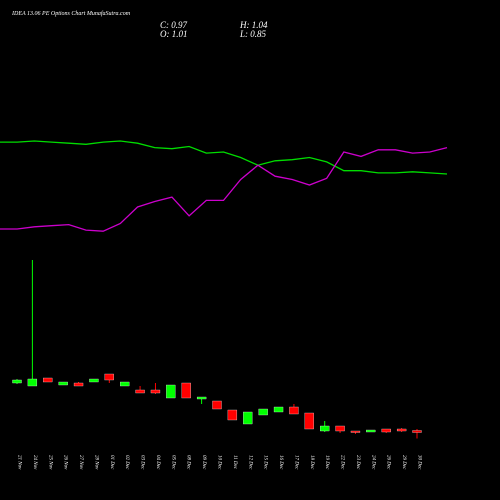 The image size is (500, 500). What do you see at coordinates (234, 462) in the screenshot?
I see `x-tick-label: 11 Dec` at bounding box center [234, 462].